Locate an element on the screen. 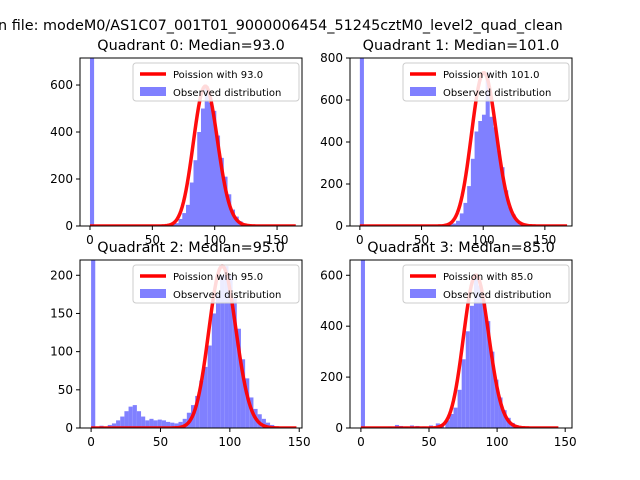 This screenshot has height=480, width=640. axes-frame is located at coordinates (191, 344).